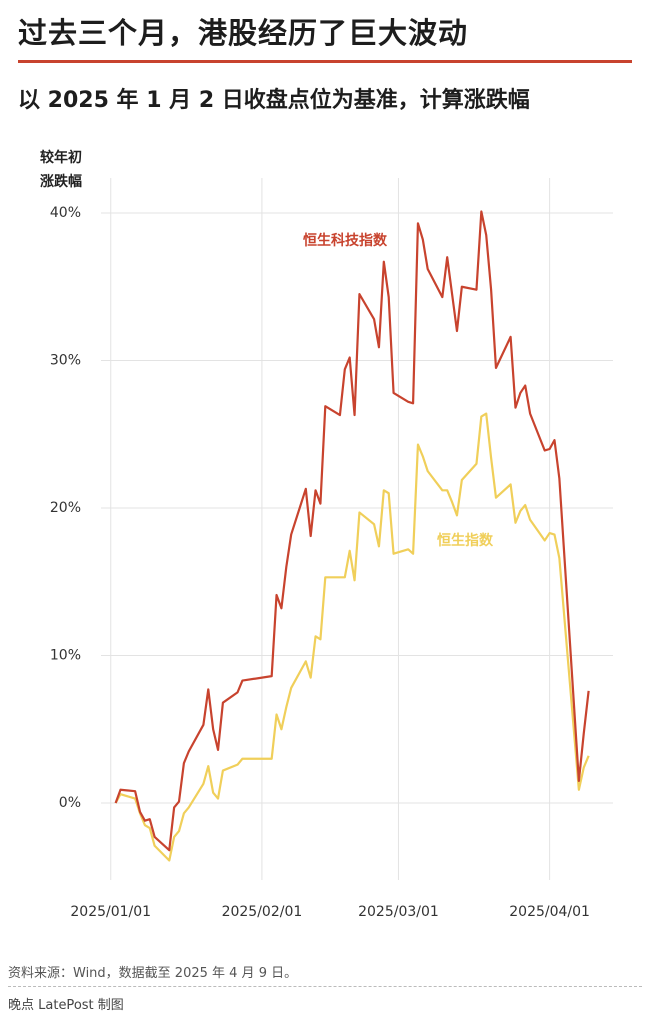 This screenshot has height=1017, width=650. What do you see at coordinates (153, 973) in the screenshot?
I see `source-note: 资料来源：Wind，数据截至 2025 年 4 月 9 日。` at bounding box center [153, 973].